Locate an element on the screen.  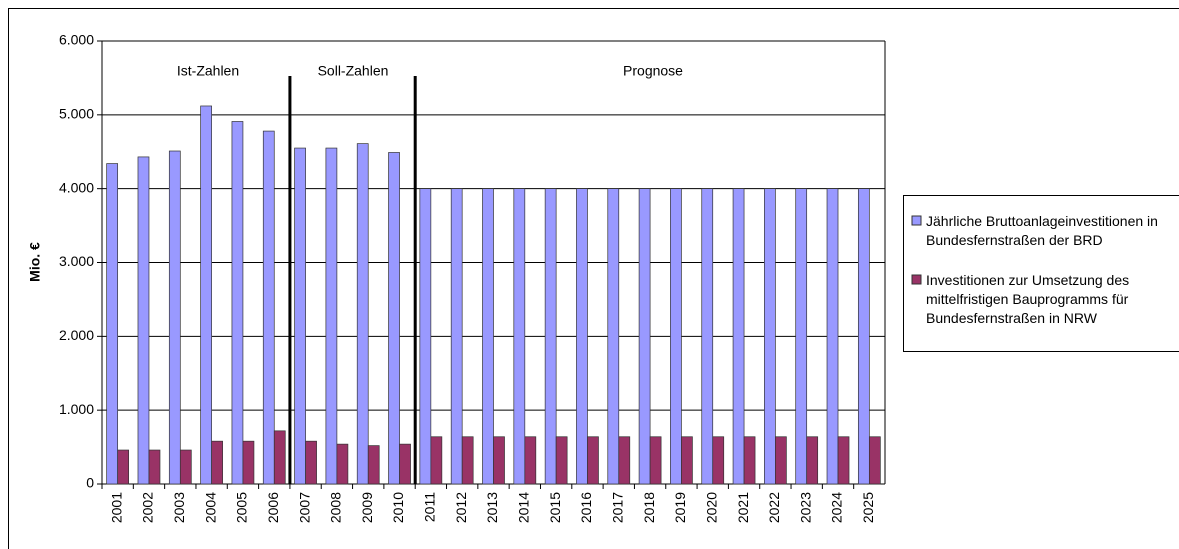
x-tick-label: 2002 is located at coordinates (148, 507).